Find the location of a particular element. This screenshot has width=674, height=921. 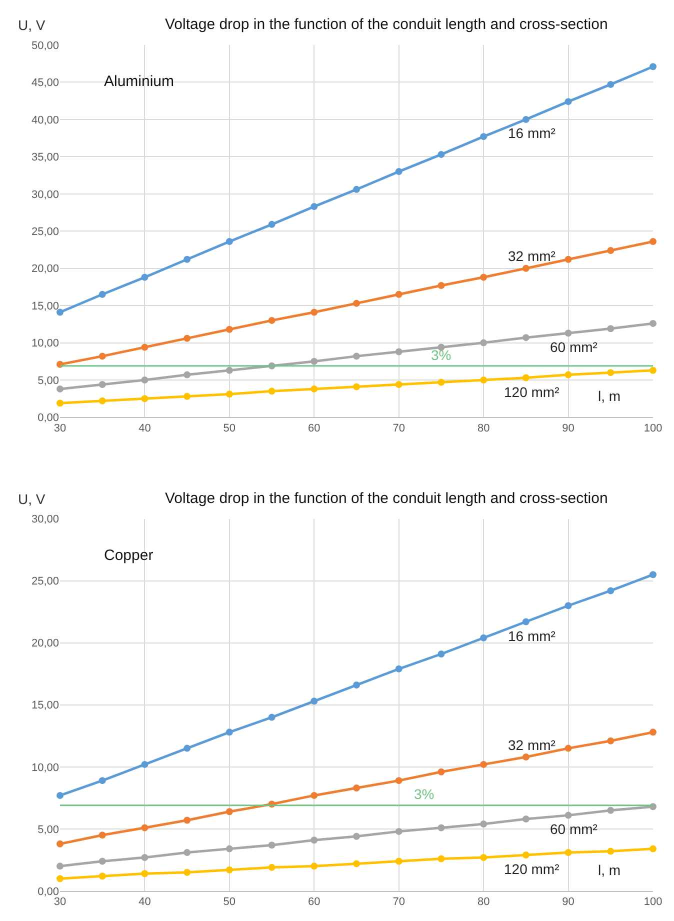

y-tick-label: 20,00 is located at coordinates (45, 269).